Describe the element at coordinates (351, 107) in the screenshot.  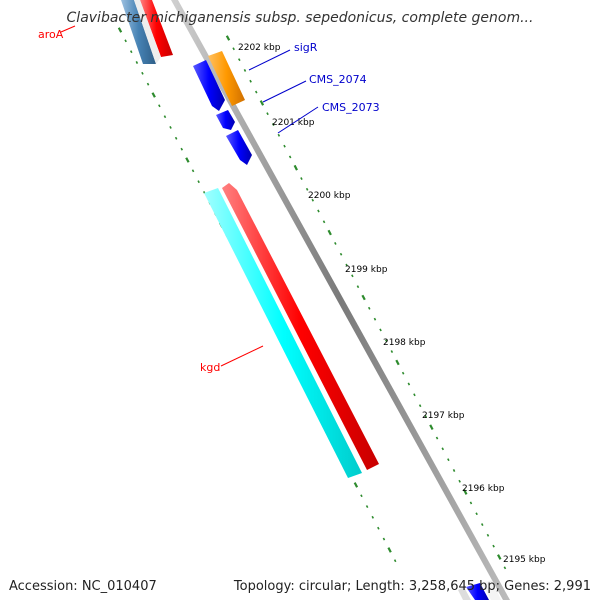
I see `label-CMS_2073: CMS_2073` at that location.